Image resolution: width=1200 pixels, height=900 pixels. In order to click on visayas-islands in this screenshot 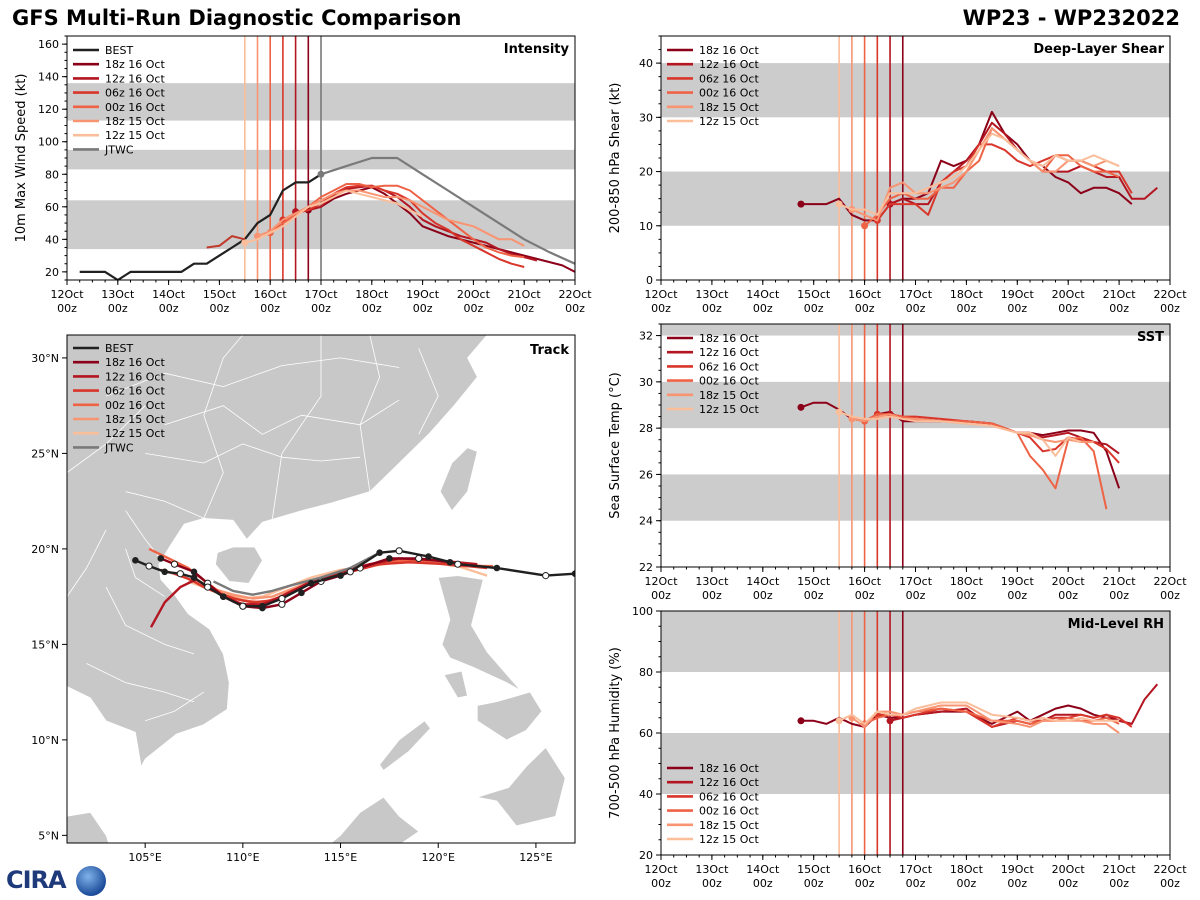, I will do `click(509, 716)`.